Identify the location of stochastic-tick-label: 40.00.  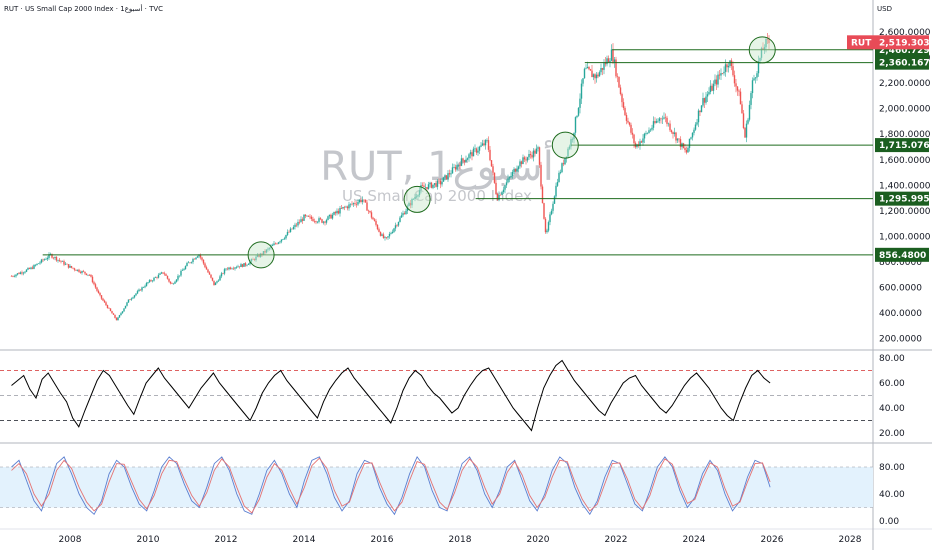
(892, 495).